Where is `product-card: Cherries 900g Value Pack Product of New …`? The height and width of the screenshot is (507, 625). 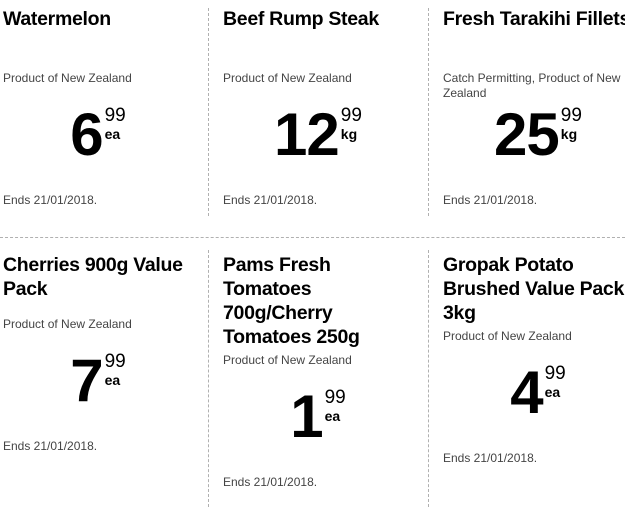
product-card: Cherries 900g Value Pack Product of New … is located at coordinates (98, 350).